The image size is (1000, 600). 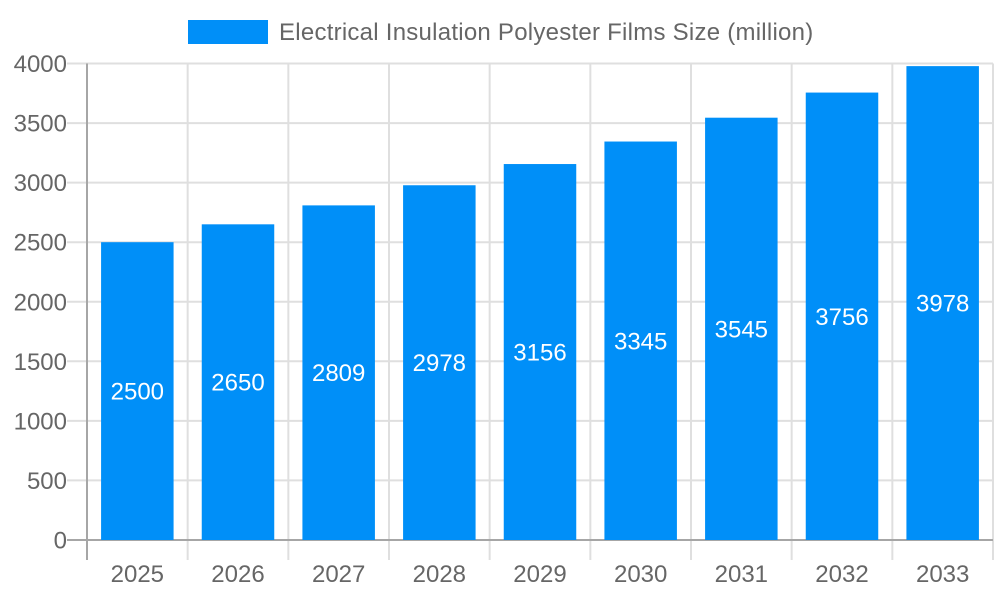 What do you see at coordinates (640, 341) in the screenshot?
I see `svg-text: 3345` at bounding box center [640, 341].